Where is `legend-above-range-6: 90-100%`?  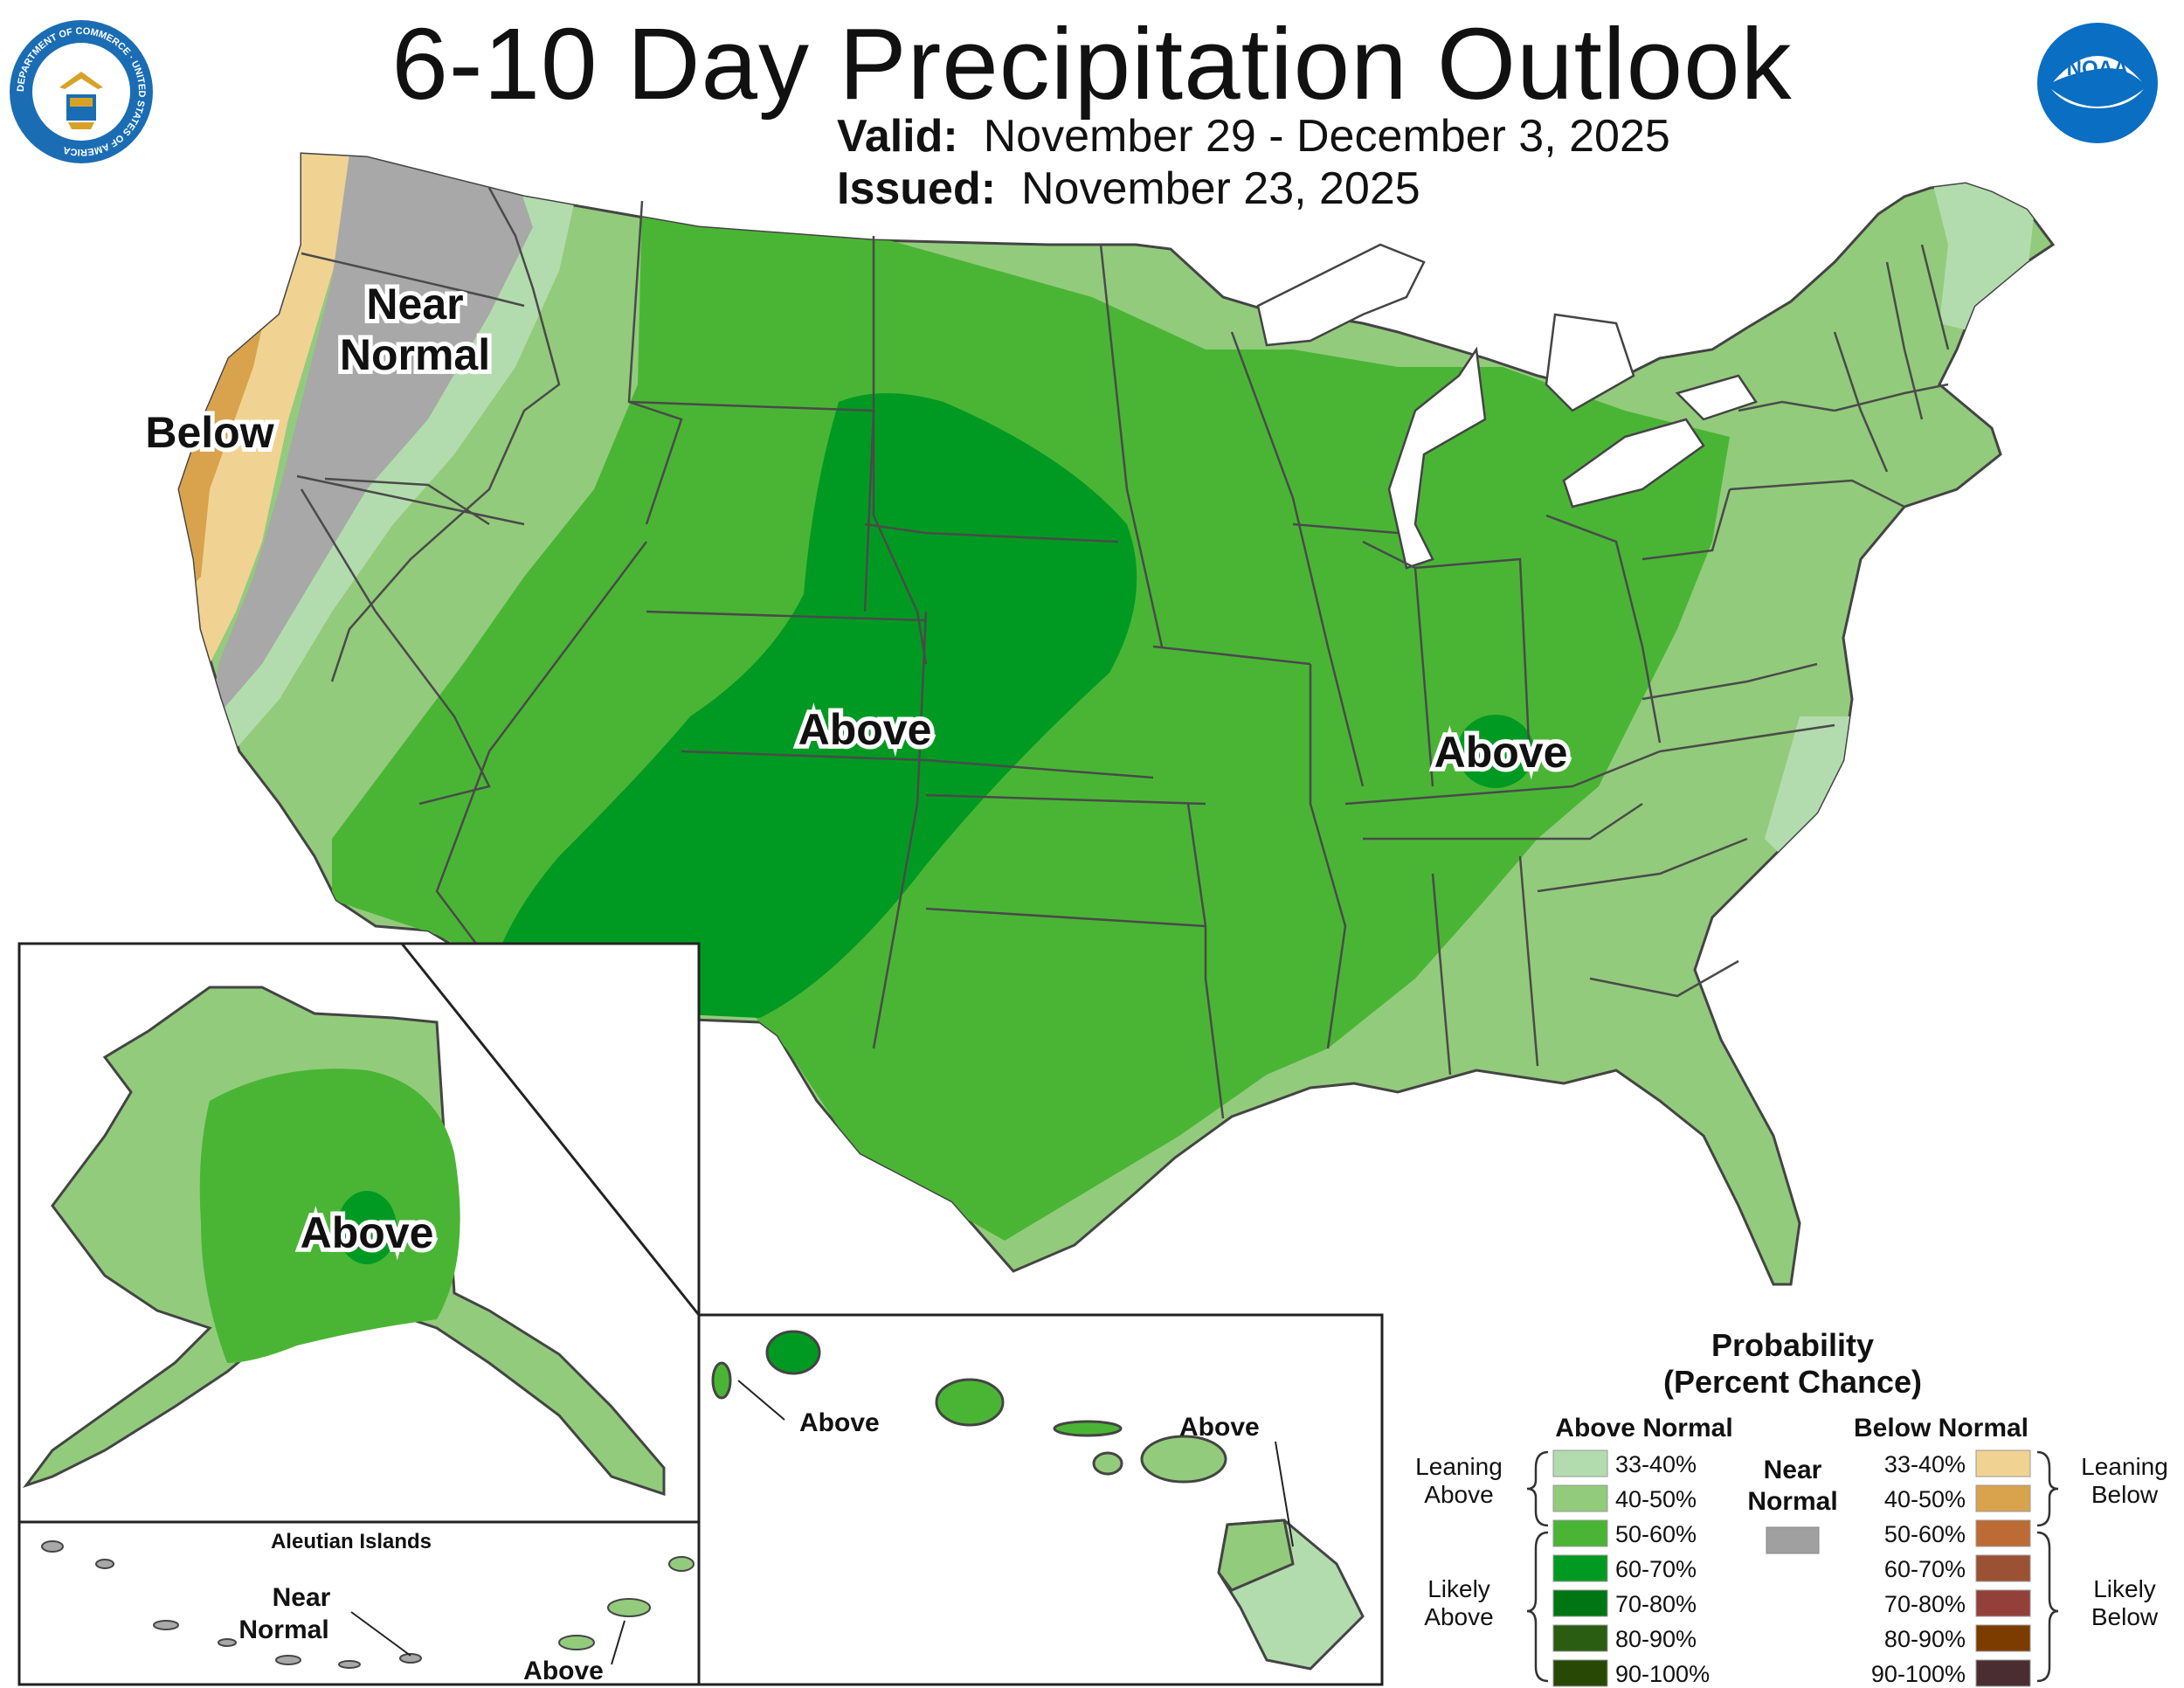 legend-above-range-6: 90-100% is located at coordinates (1662, 1674).